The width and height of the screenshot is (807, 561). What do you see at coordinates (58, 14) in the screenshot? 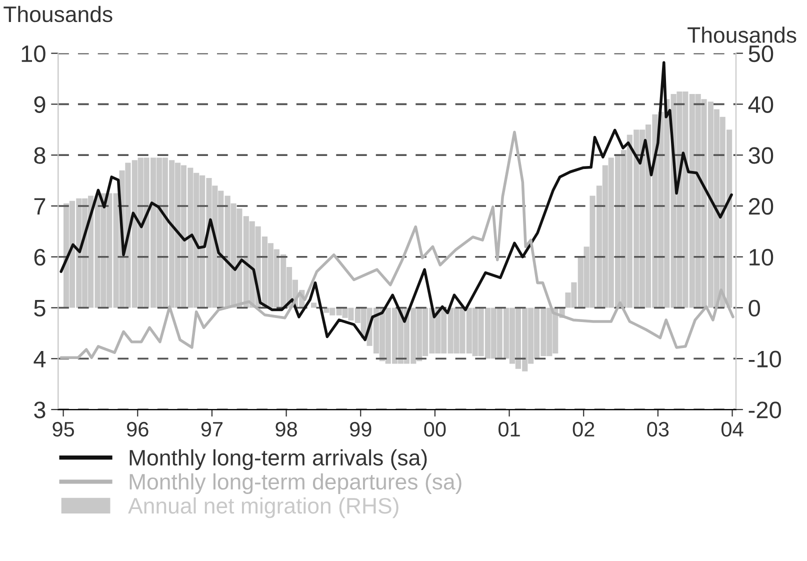
I see `y-axis-title: Thousands` at bounding box center [58, 14].